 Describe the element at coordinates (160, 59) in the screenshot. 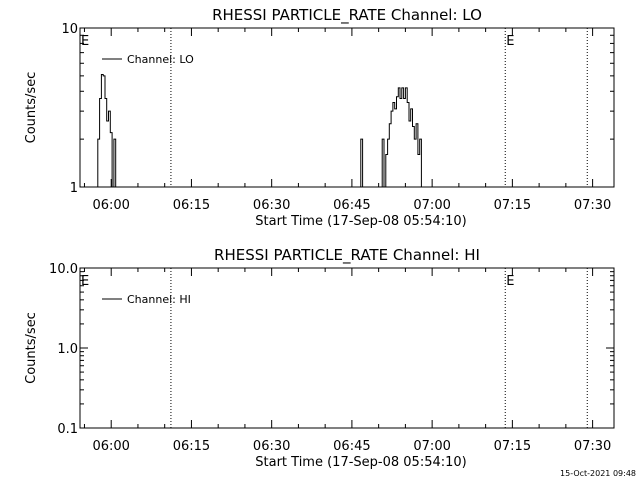

I see `legend-label: Channel: LO` at that location.